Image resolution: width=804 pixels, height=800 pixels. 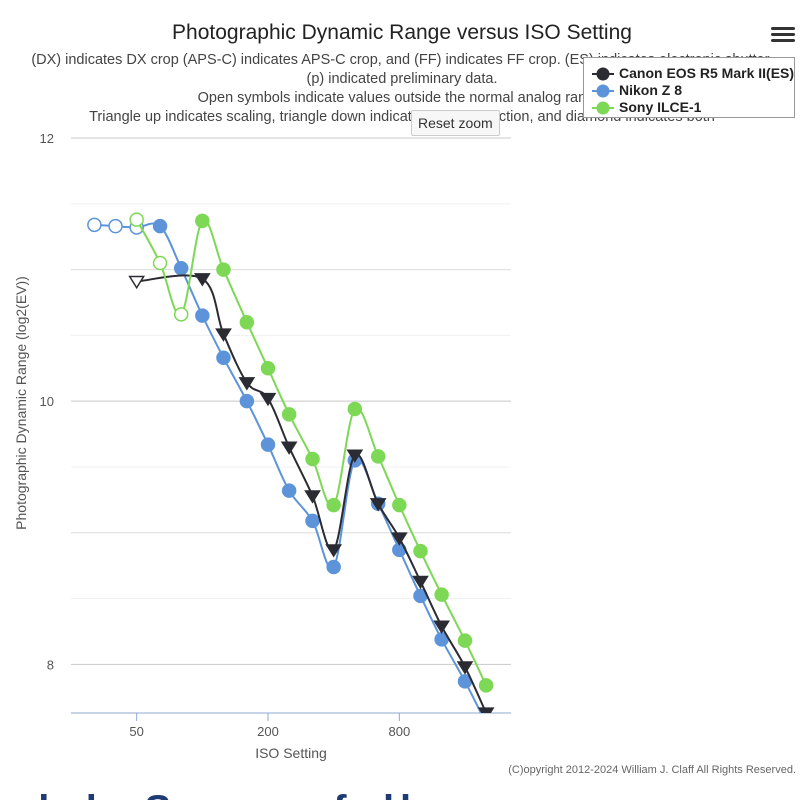 What do you see at coordinates (707, 73) in the screenshot?
I see `legend-label: Canon EOS R5 Mark II(ES)` at bounding box center [707, 73].